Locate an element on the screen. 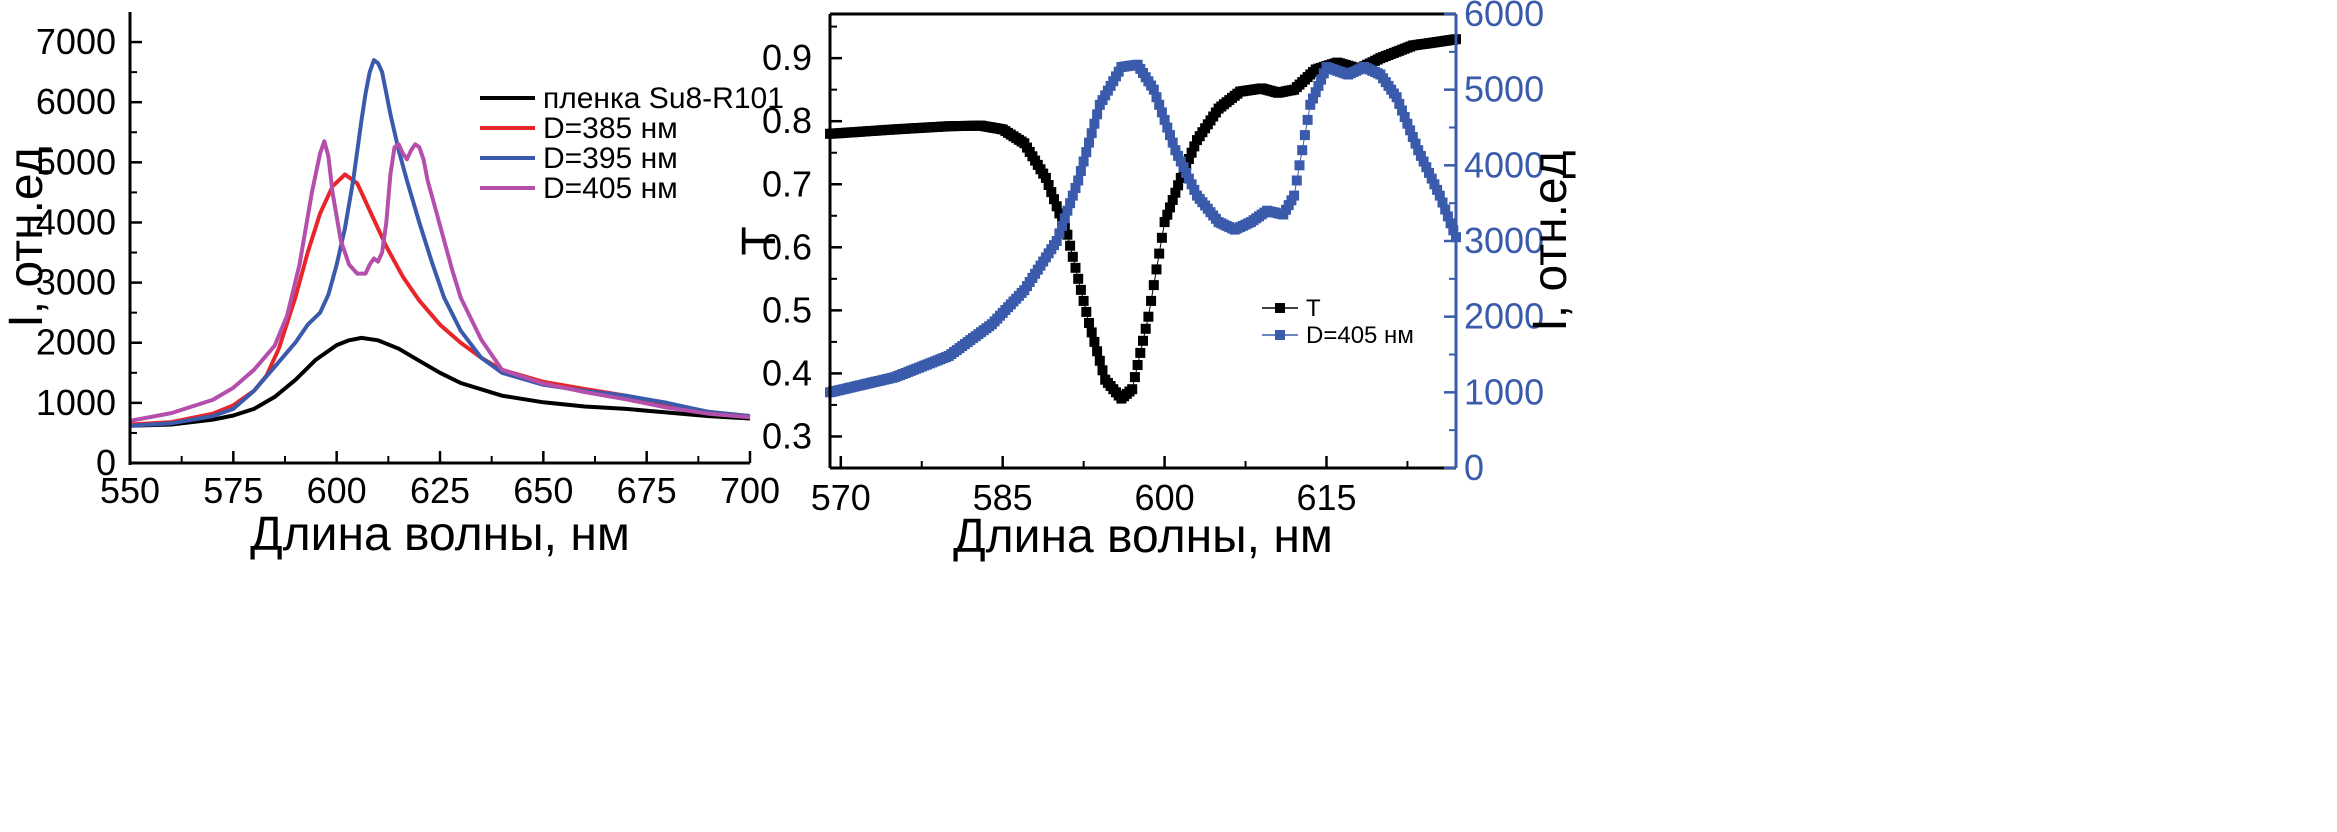 Image resolution: width=2337 pixels, height=832 pixels. y-left-axis-title: T is located at coordinates (759, 240).